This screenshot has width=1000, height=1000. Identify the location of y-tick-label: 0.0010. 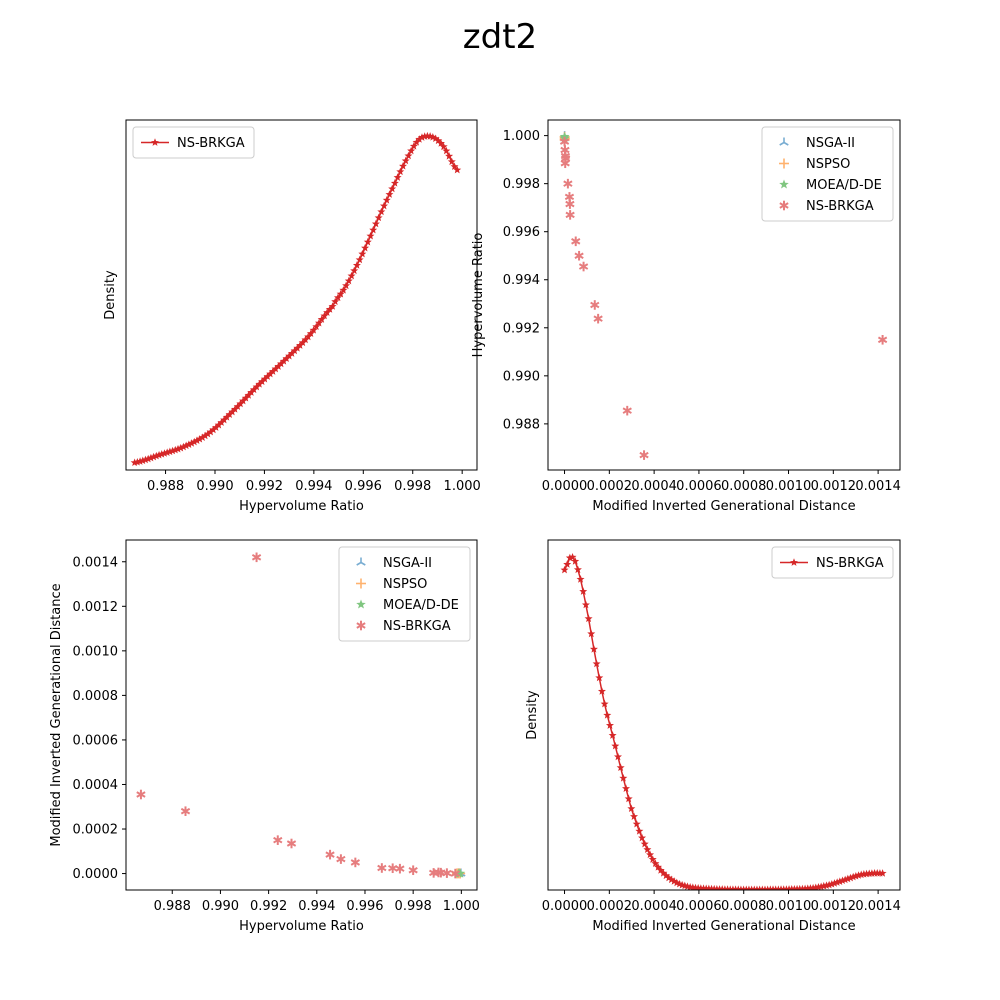
(96, 651).